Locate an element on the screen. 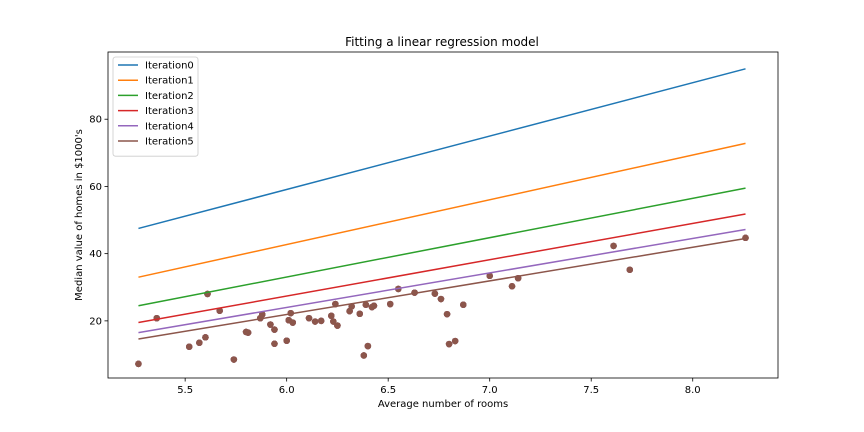  chart-title: Fitting a linear regression model is located at coordinates (442, 42).